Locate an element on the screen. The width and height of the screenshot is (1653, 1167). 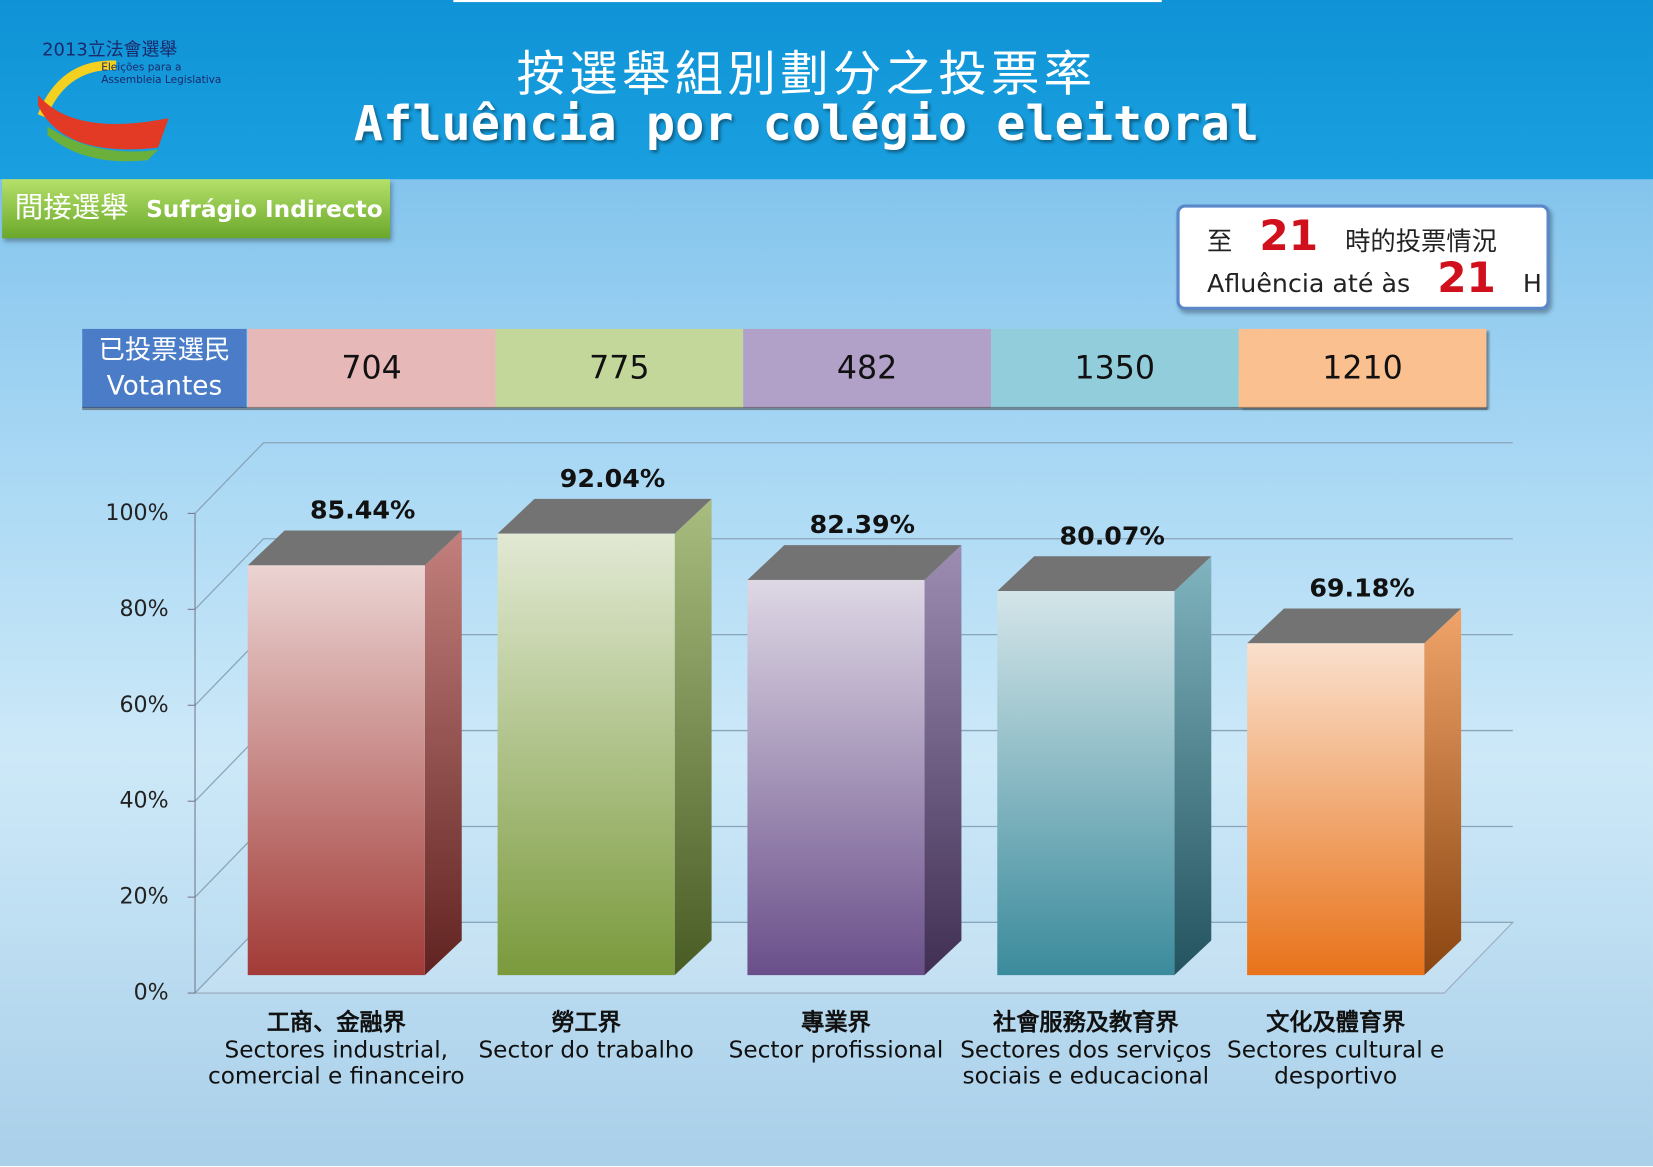
voters-cell: 775 is located at coordinates (619, 368).